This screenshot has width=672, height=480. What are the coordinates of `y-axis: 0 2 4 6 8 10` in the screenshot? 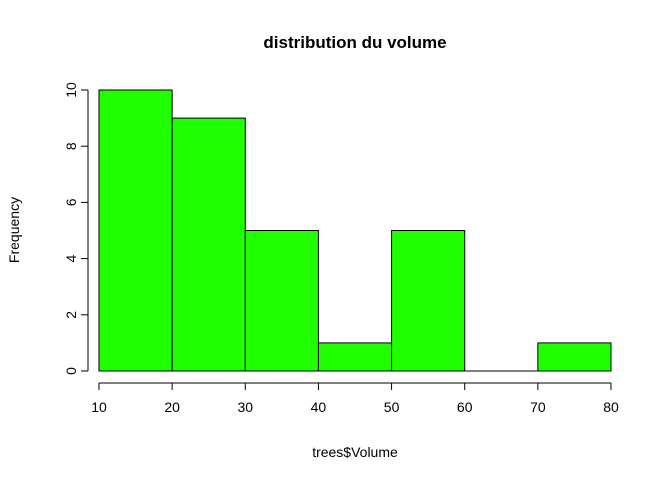 It's located at (76, 228).